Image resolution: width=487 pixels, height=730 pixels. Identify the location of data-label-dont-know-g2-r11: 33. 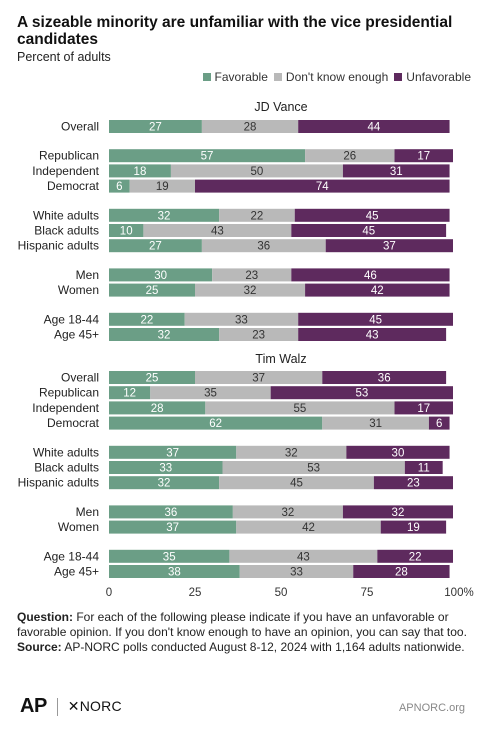
(296, 573).